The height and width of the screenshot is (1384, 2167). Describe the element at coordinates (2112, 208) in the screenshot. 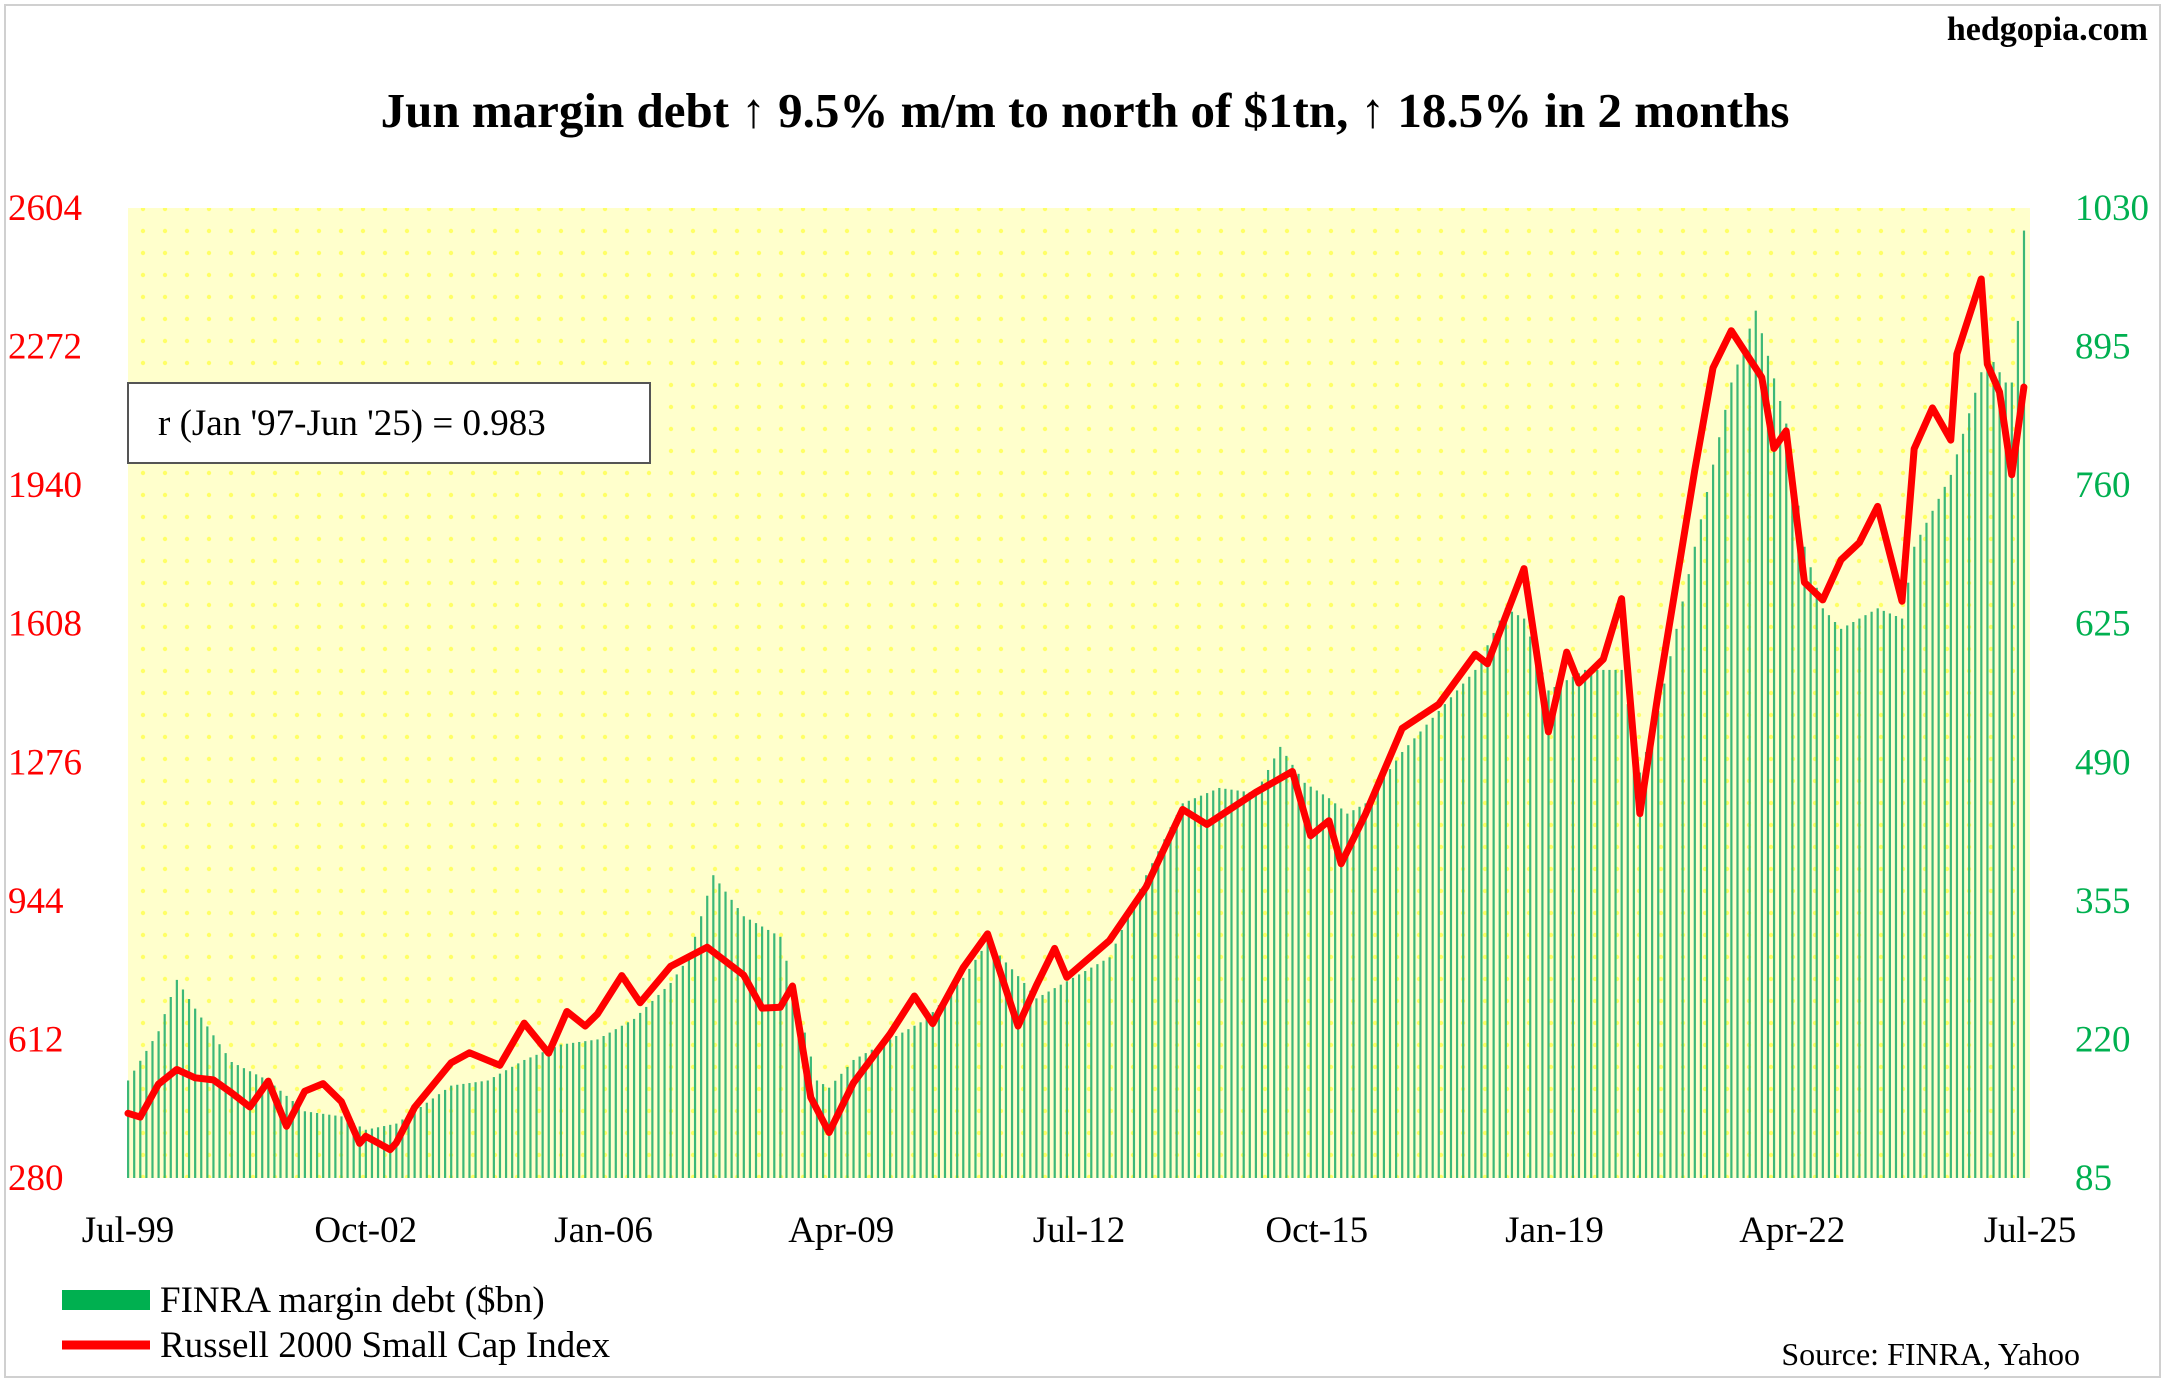

I see `right-tick-label: 1030` at that location.